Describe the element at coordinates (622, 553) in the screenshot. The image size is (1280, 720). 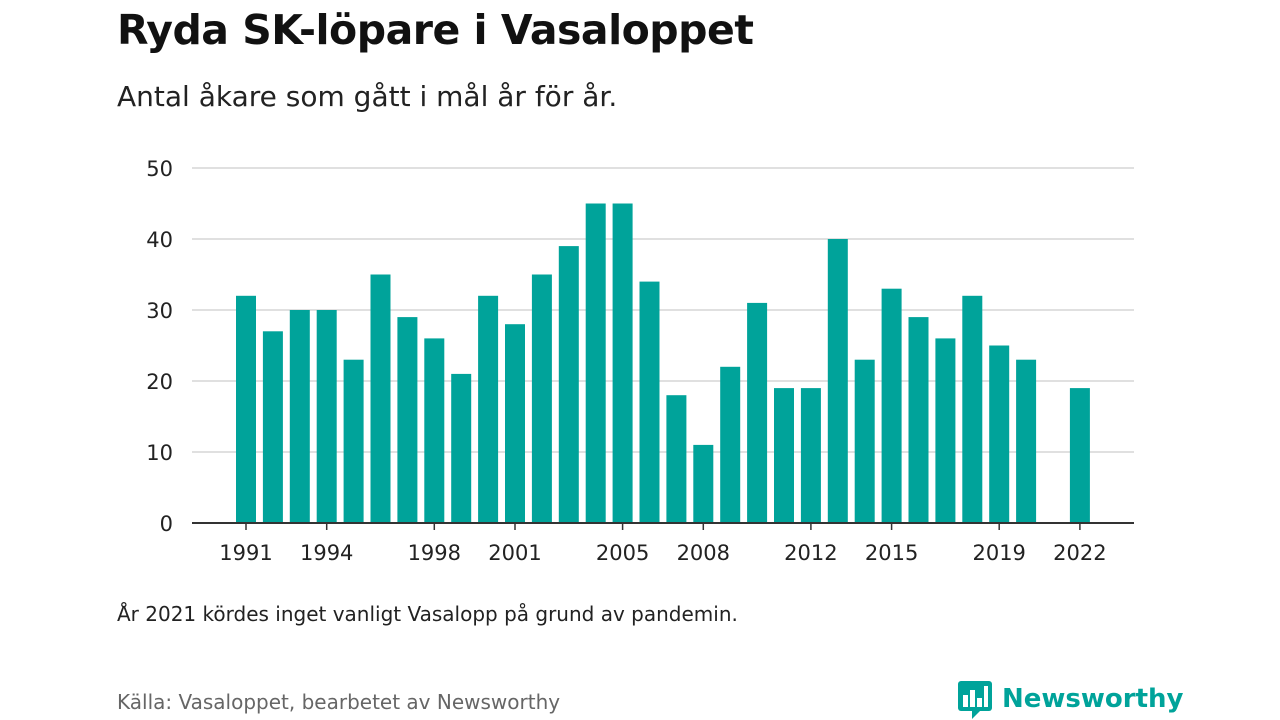
I see `x-tick-label: 2005` at that location.